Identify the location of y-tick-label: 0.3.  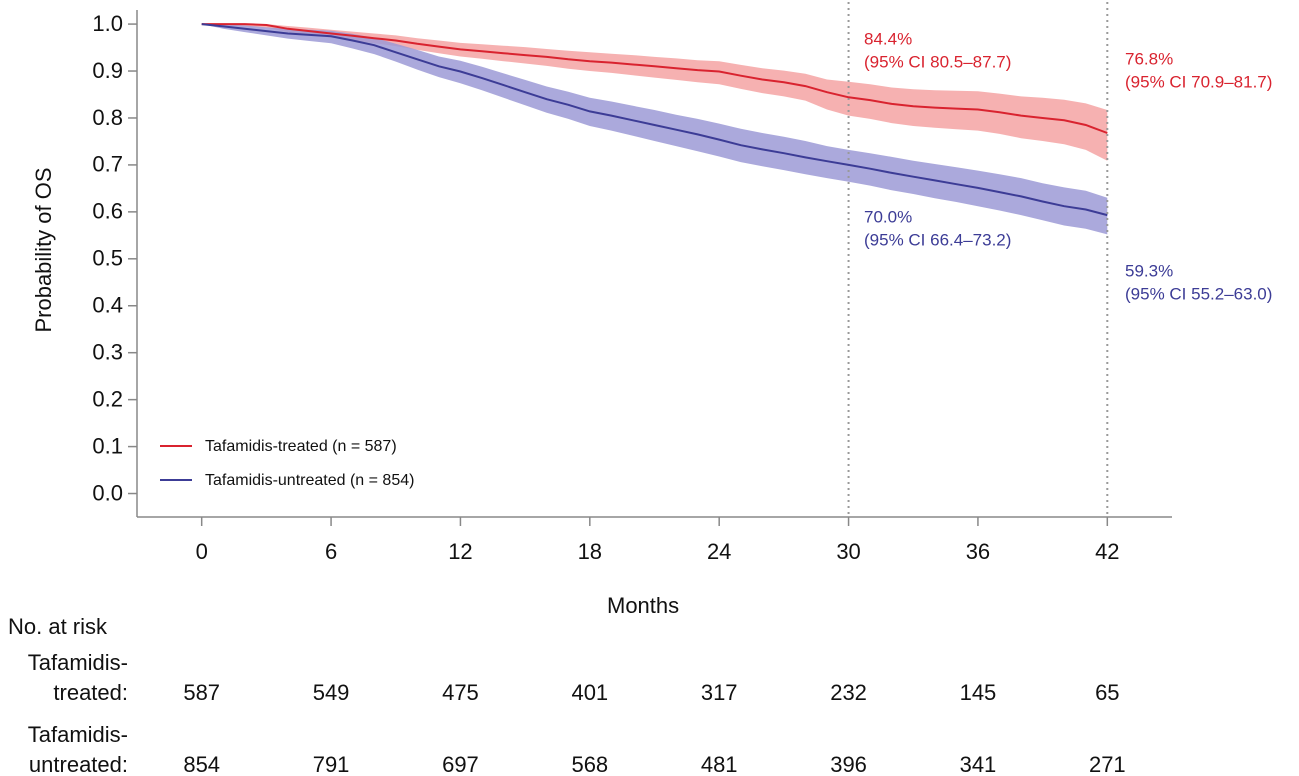
(107, 352).